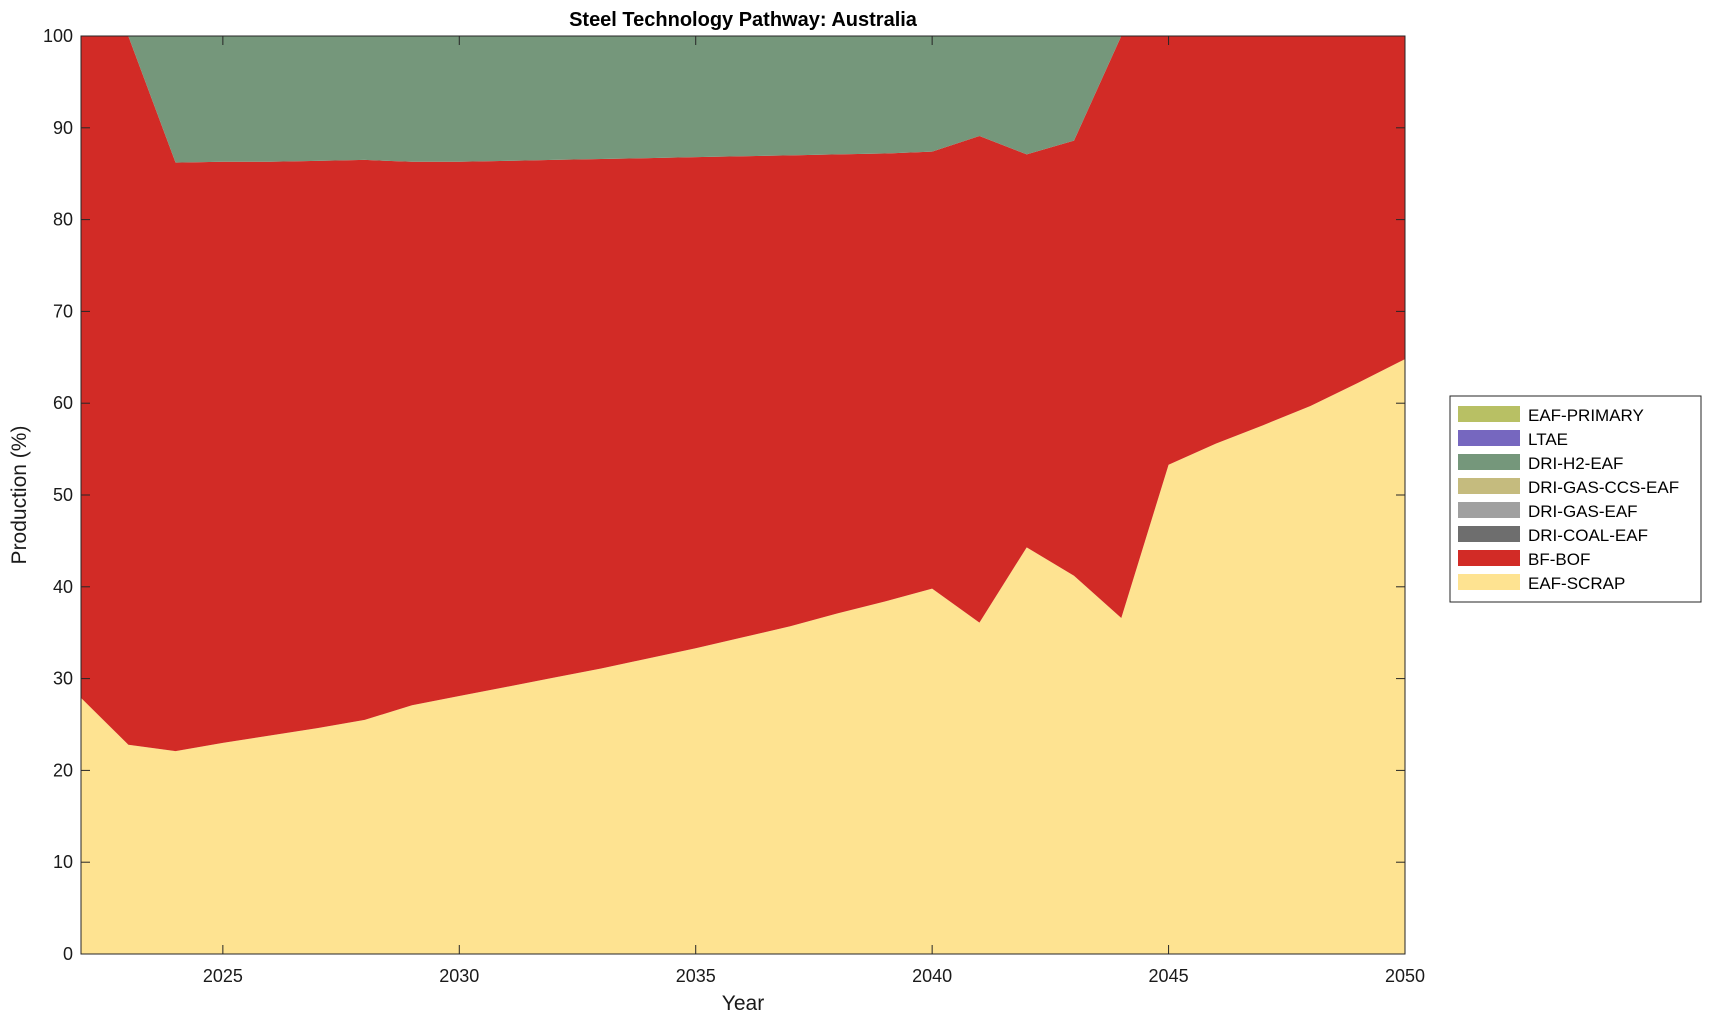 Image resolution: width=1709 pixels, height=1021 pixels. Describe the element at coordinates (1603, 487) in the screenshot. I see `legend-label-dri-gas-ccs-eaf: DRI-GAS-CCS-EAF` at that location.